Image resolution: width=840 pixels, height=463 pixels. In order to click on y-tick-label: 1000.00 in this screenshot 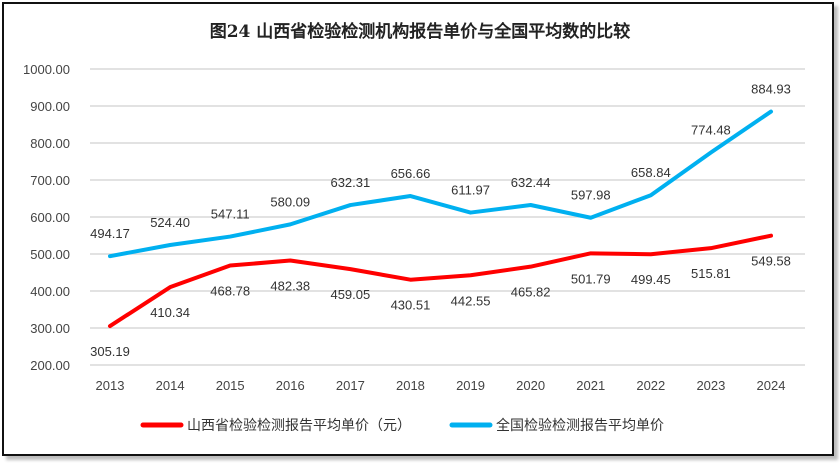, I will do `click(46, 69)`.